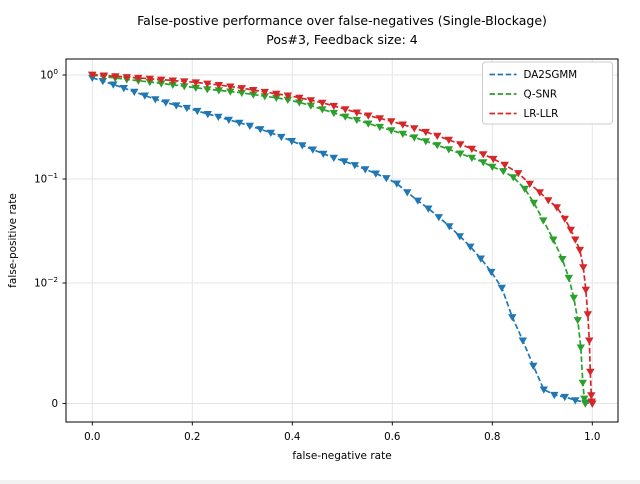 The image size is (640, 484). I want to click on legend: DA2SGMM Q-SNR LR-LLR, so click(547, 93).